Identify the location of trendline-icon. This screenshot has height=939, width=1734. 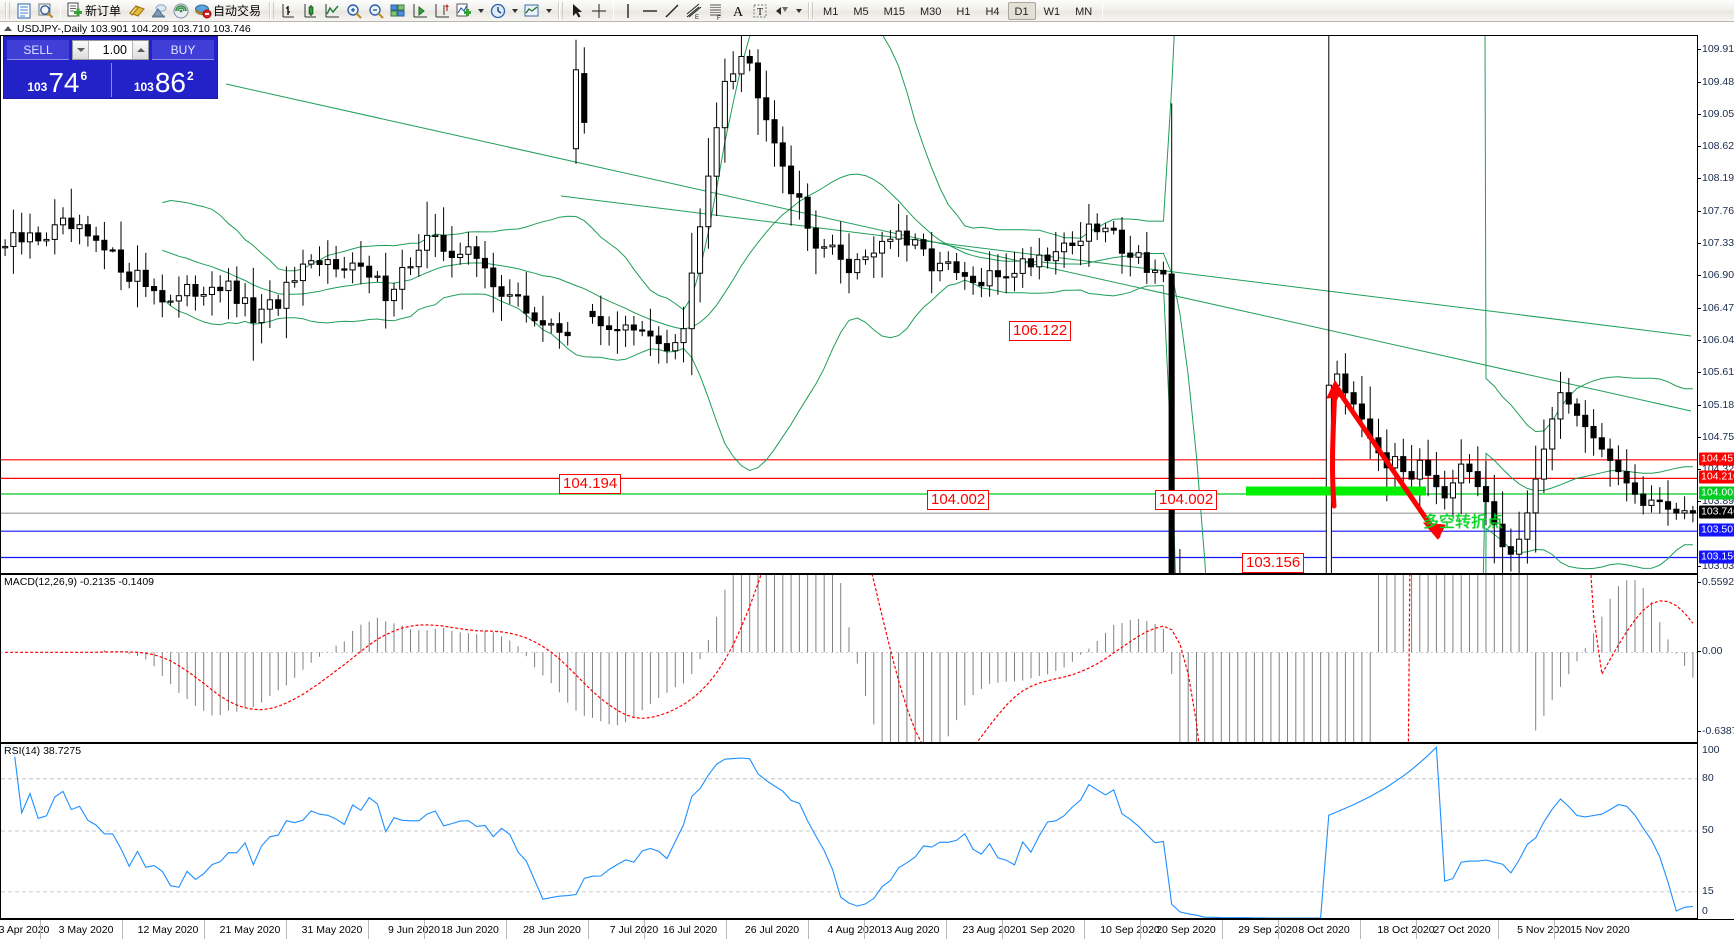
(672, 11).